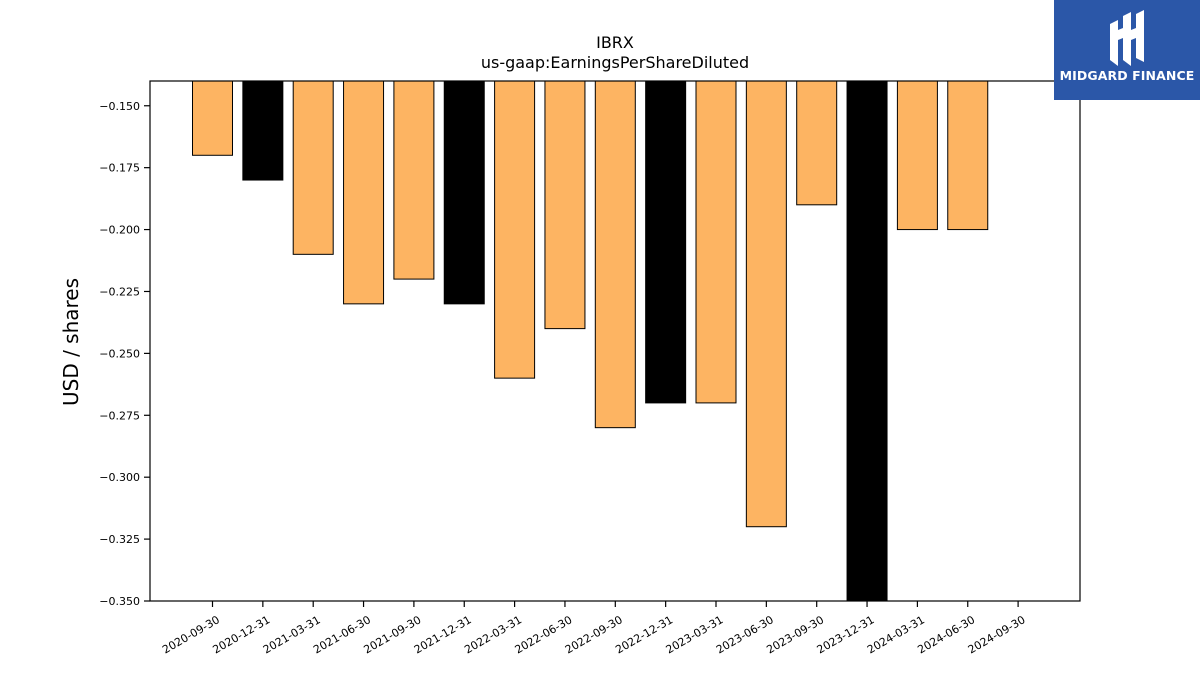 The width and height of the screenshot is (1200, 675). What do you see at coordinates (119, 230) in the screenshot?
I see `y-tick-label: −0.200` at bounding box center [119, 230].